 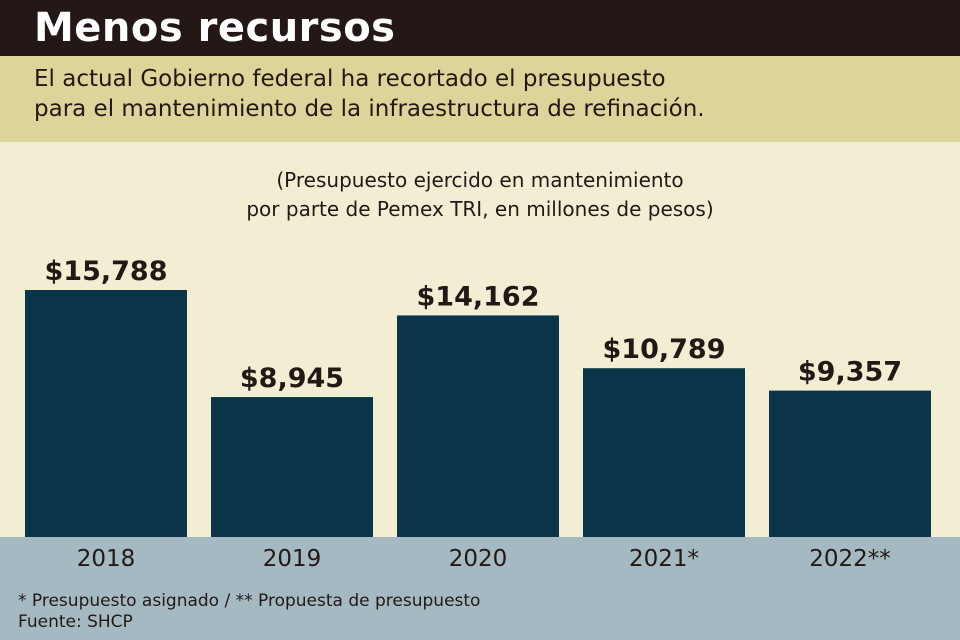 What do you see at coordinates (480, 28) in the screenshot?
I see `header-bar: Menos recursos` at bounding box center [480, 28].